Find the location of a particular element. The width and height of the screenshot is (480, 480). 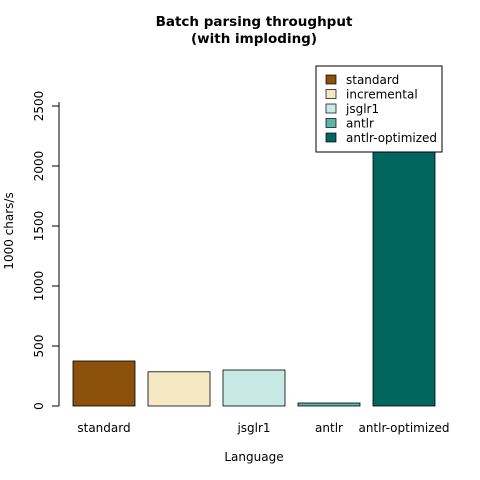

y-axis-ticks: 0 500 1000 1500 2000 2500 is located at coordinates (45, 250).